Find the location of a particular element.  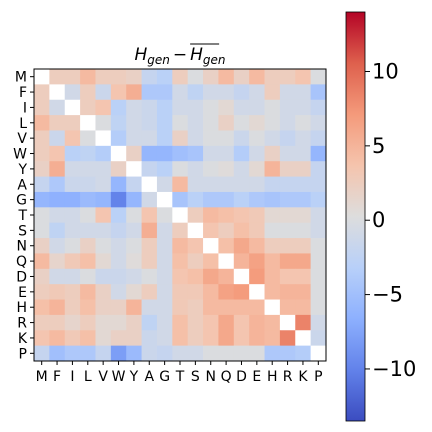

y-tick-label: D is located at coordinates (21, 277).